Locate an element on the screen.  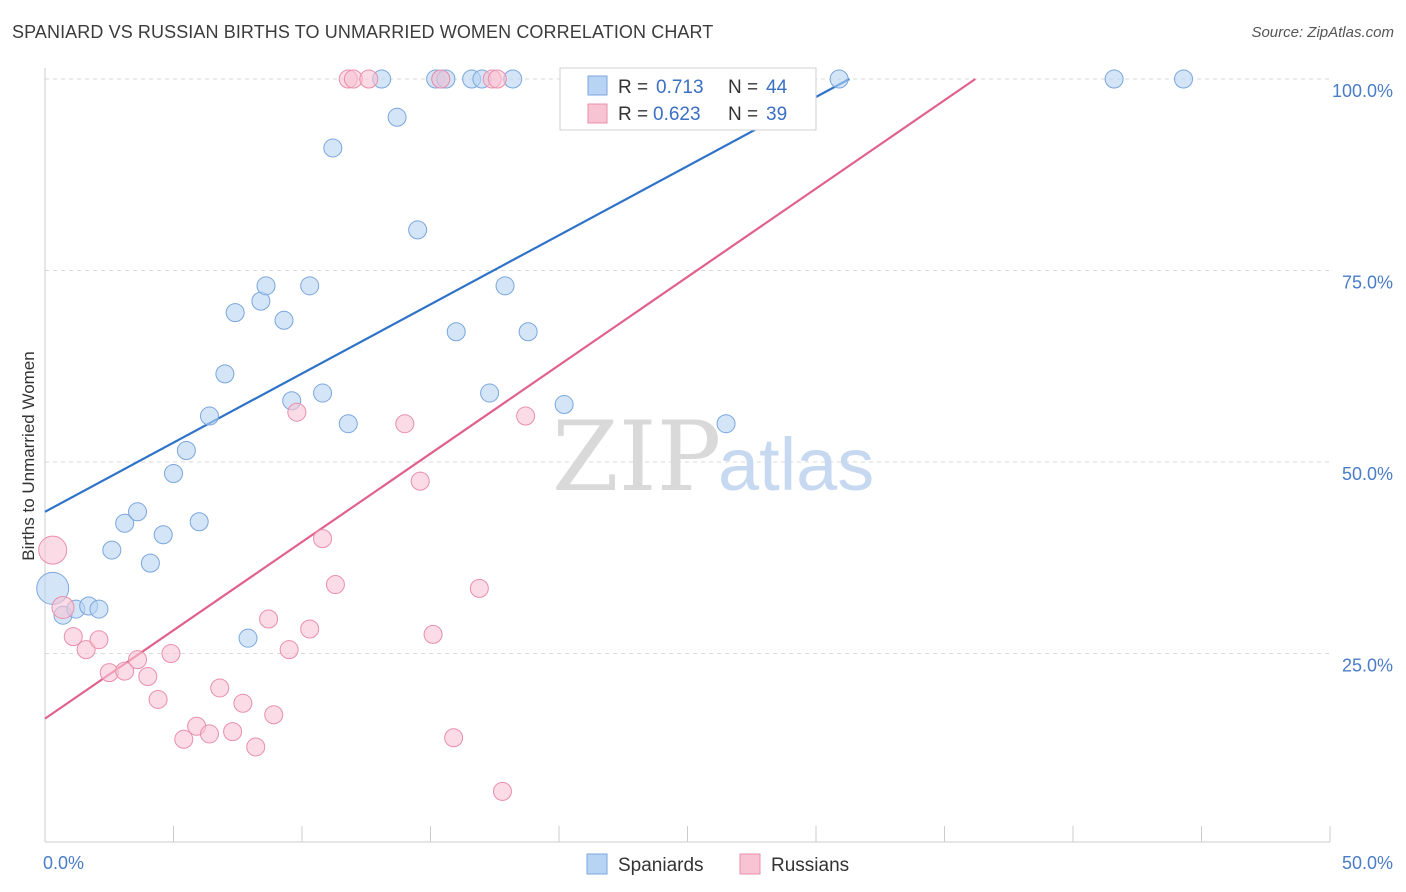
x-tick-label-max: 50.0% is located at coordinates (1367, 863).